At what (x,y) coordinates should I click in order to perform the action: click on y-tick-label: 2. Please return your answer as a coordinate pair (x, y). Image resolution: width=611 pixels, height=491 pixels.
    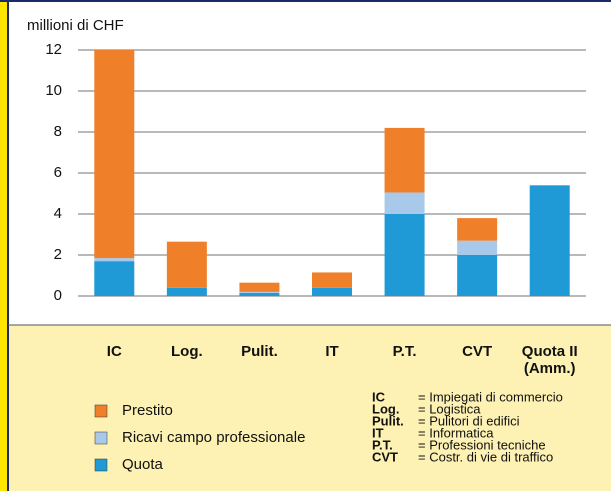
    Looking at the image, I should click on (58, 254).